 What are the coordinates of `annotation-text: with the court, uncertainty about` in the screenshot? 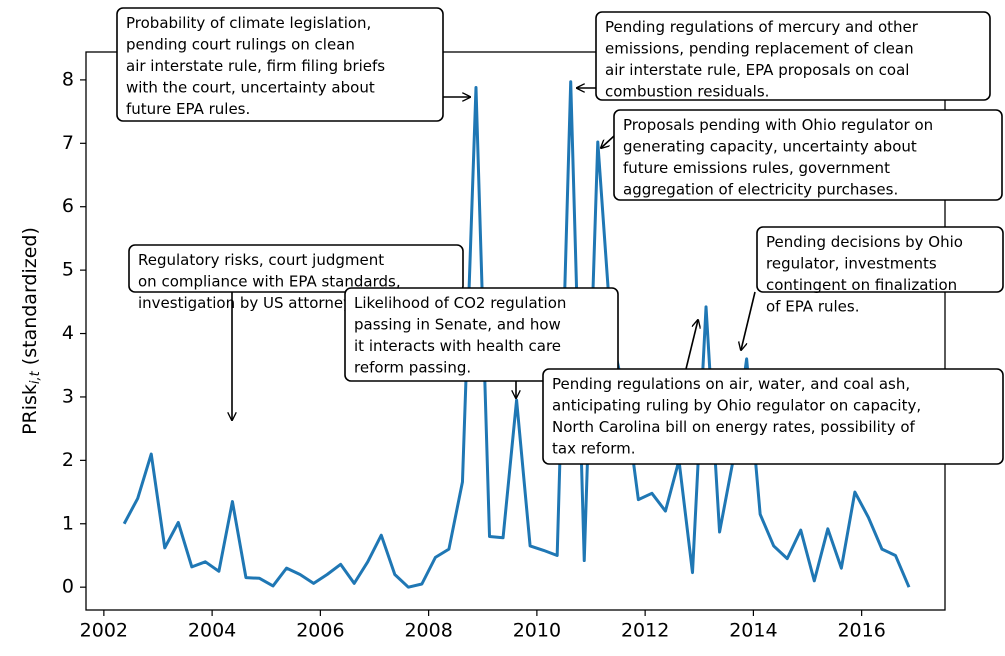 It's located at (250, 88).